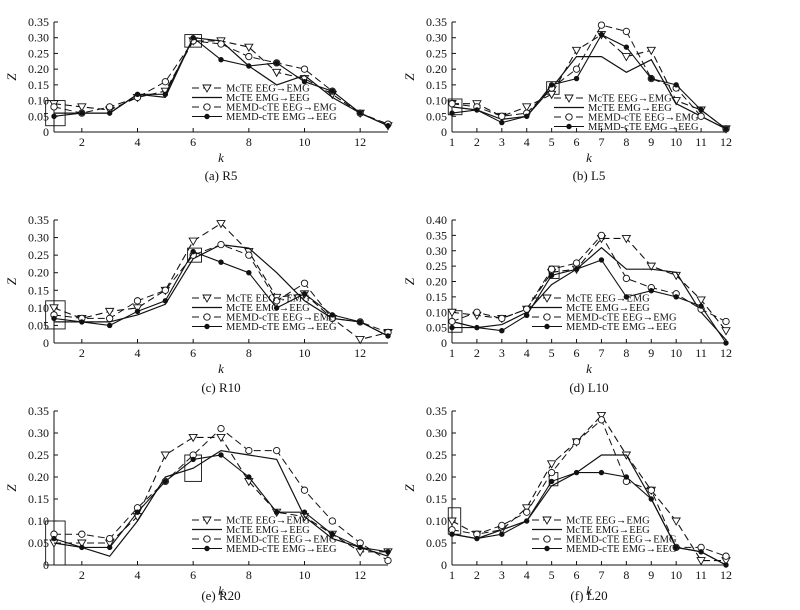  I want to click on series-memd-cte-eeg-to-emg, so click(589, 77).